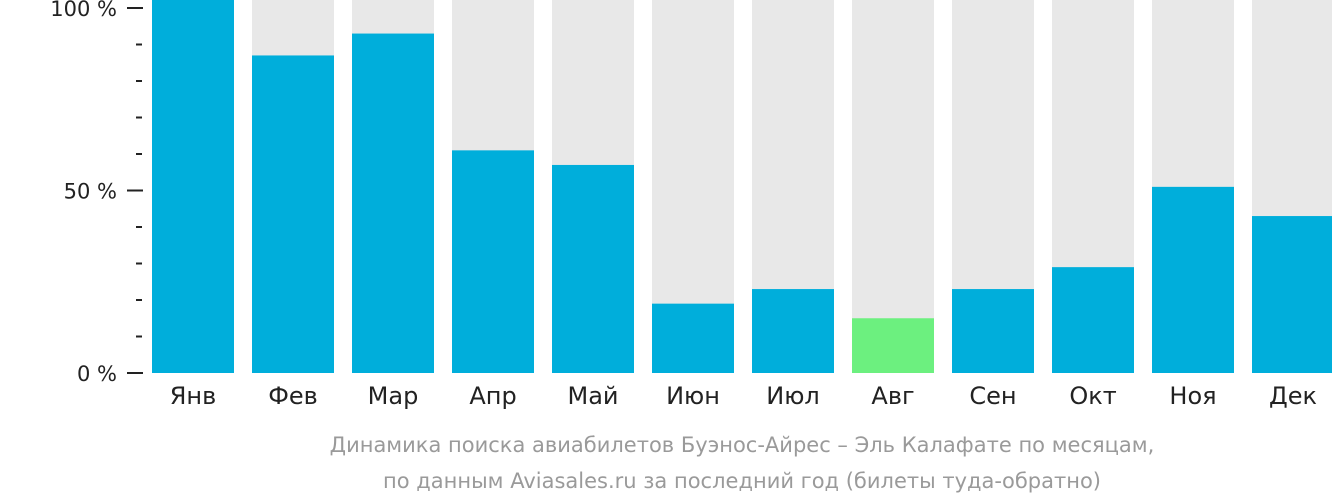 The height and width of the screenshot is (502, 1332). Describe the element at coordinates (693, 396) in the screenshot. I see `month-label: Июн` at that location.